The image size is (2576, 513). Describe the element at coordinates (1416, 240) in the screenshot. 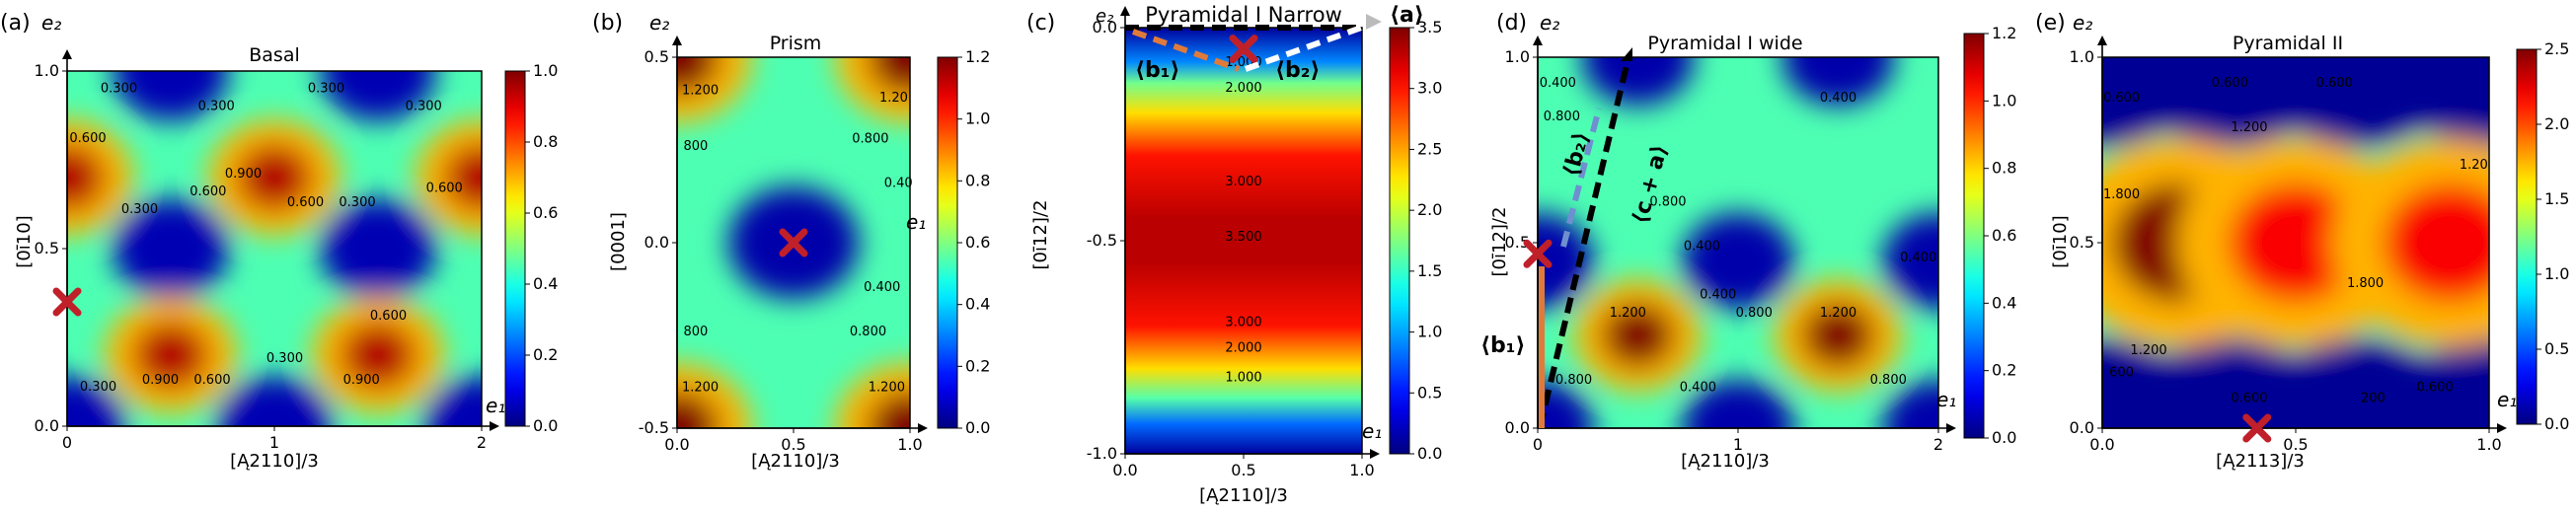

I see `panel-c-colorbar: 0.0 0.5 1.0 1.5 2.0 2.5 3.0 3.5` at that location.